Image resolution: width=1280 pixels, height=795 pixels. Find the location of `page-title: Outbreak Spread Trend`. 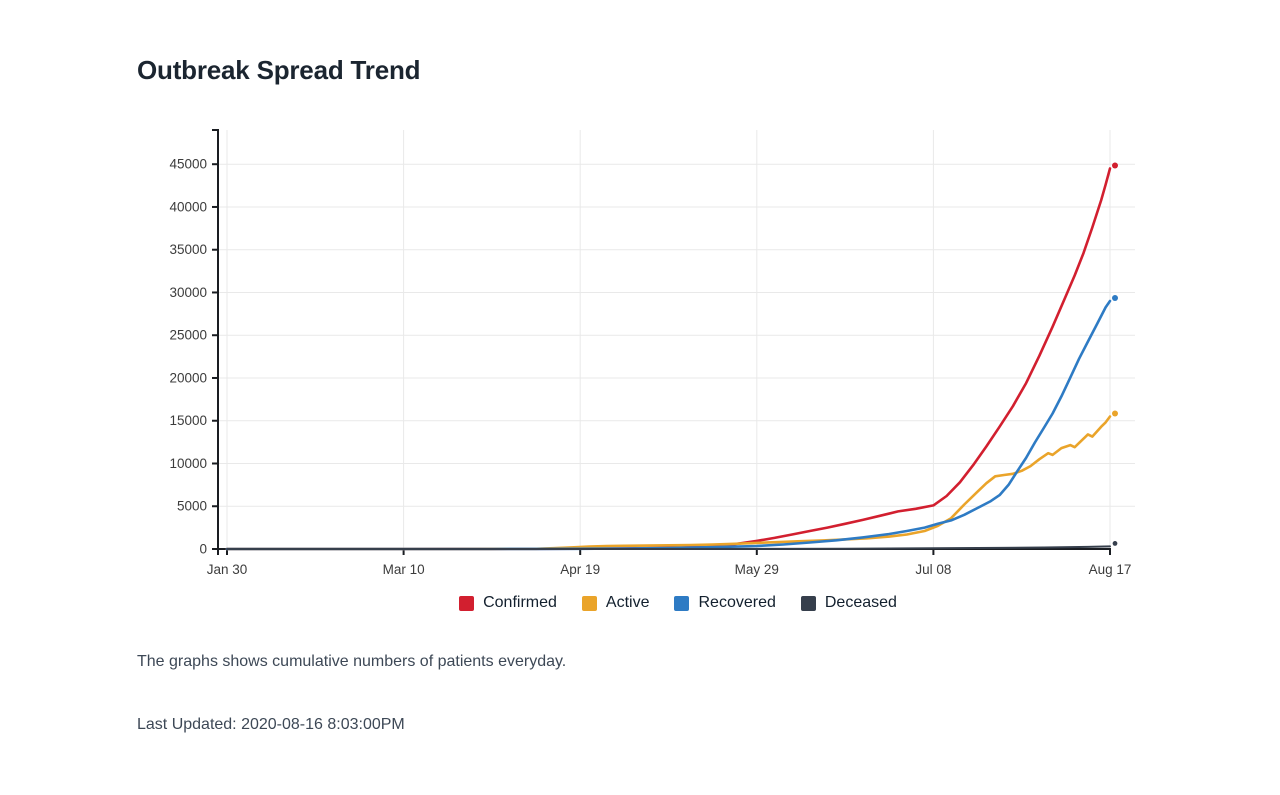

page-title: Outbreak Spread Trend is located at coordinates (279, 70).